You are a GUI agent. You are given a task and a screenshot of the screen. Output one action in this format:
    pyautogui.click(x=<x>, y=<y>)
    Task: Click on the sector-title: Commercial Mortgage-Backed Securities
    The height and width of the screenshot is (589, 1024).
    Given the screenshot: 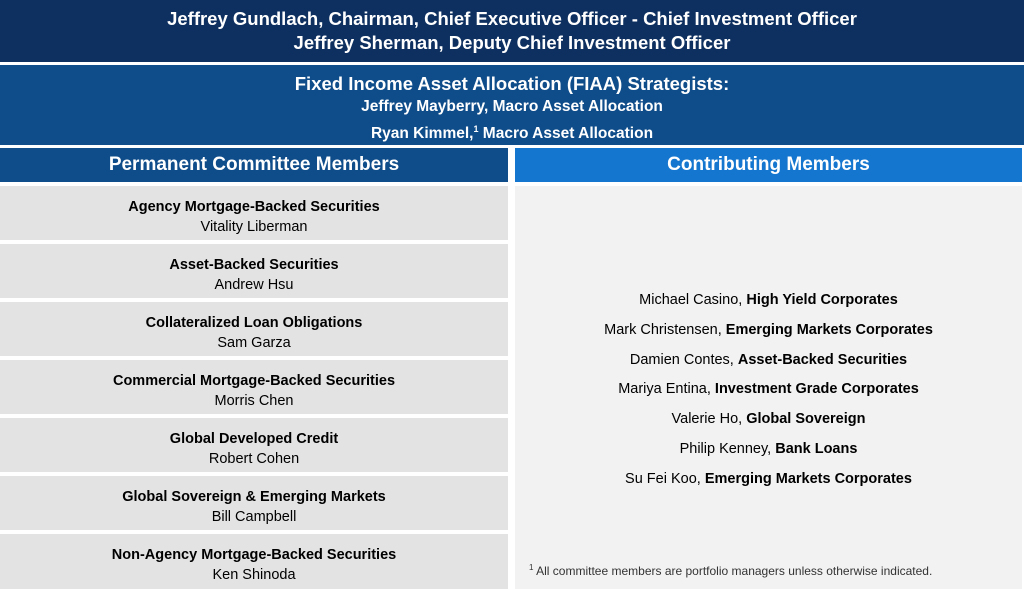 What is the action you would take?
    pyautogui.click(x=254, y=381)
    